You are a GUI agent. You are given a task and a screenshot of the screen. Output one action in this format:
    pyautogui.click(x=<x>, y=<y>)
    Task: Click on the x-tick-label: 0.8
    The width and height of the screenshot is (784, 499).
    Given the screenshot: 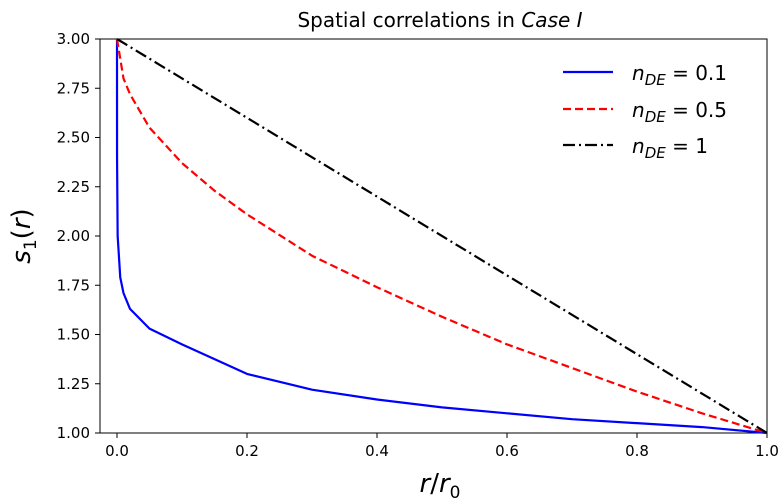 What is the action you would take?
    pyautogui.click(x=637, y=451)
    